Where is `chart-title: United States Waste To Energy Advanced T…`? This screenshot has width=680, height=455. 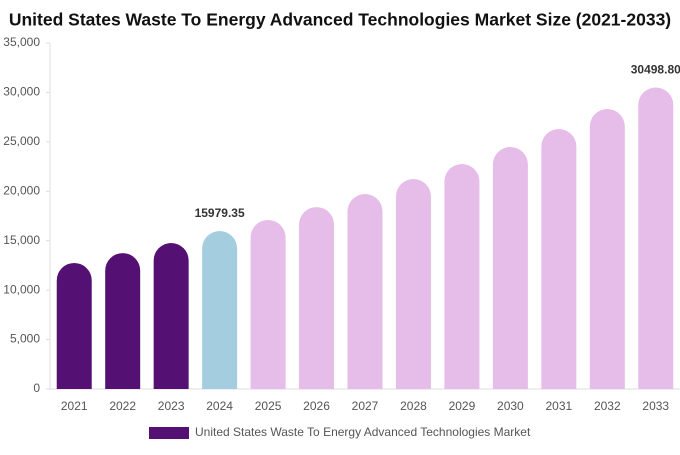 chart-title: United States Waste To Energy Advanced T… is located at coordinates (340, 20).